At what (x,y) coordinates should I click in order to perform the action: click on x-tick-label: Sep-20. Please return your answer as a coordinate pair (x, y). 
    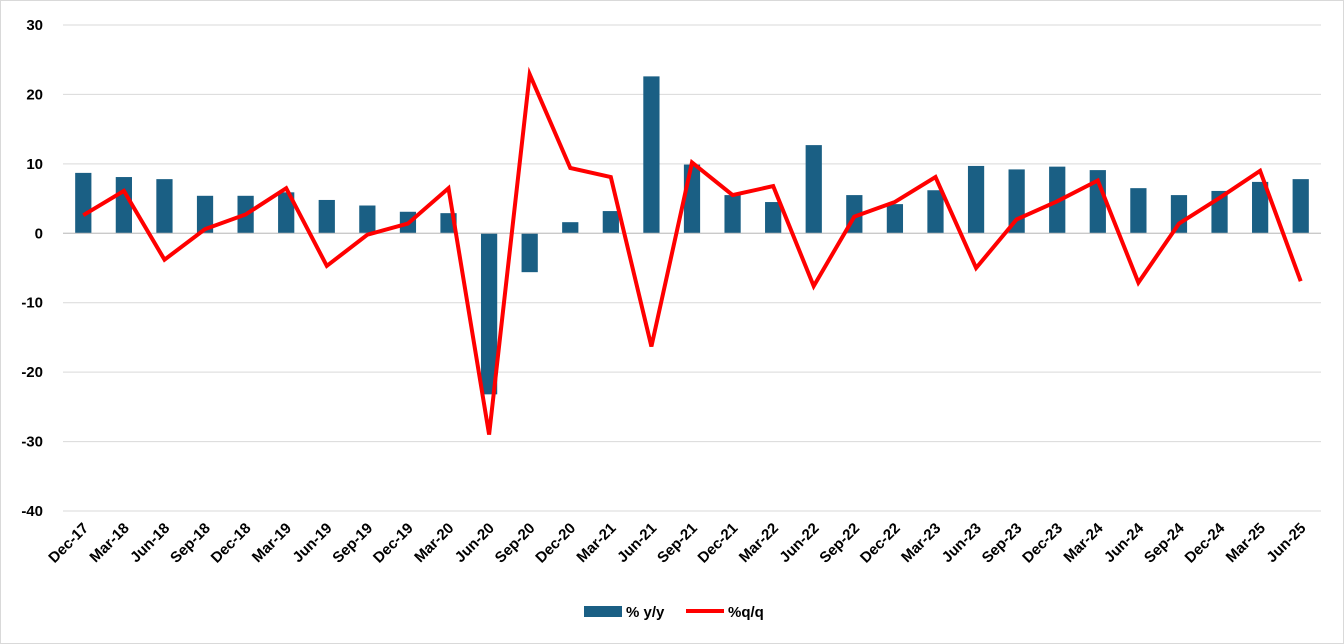
    Looking at the image, I should click on (515, 543).